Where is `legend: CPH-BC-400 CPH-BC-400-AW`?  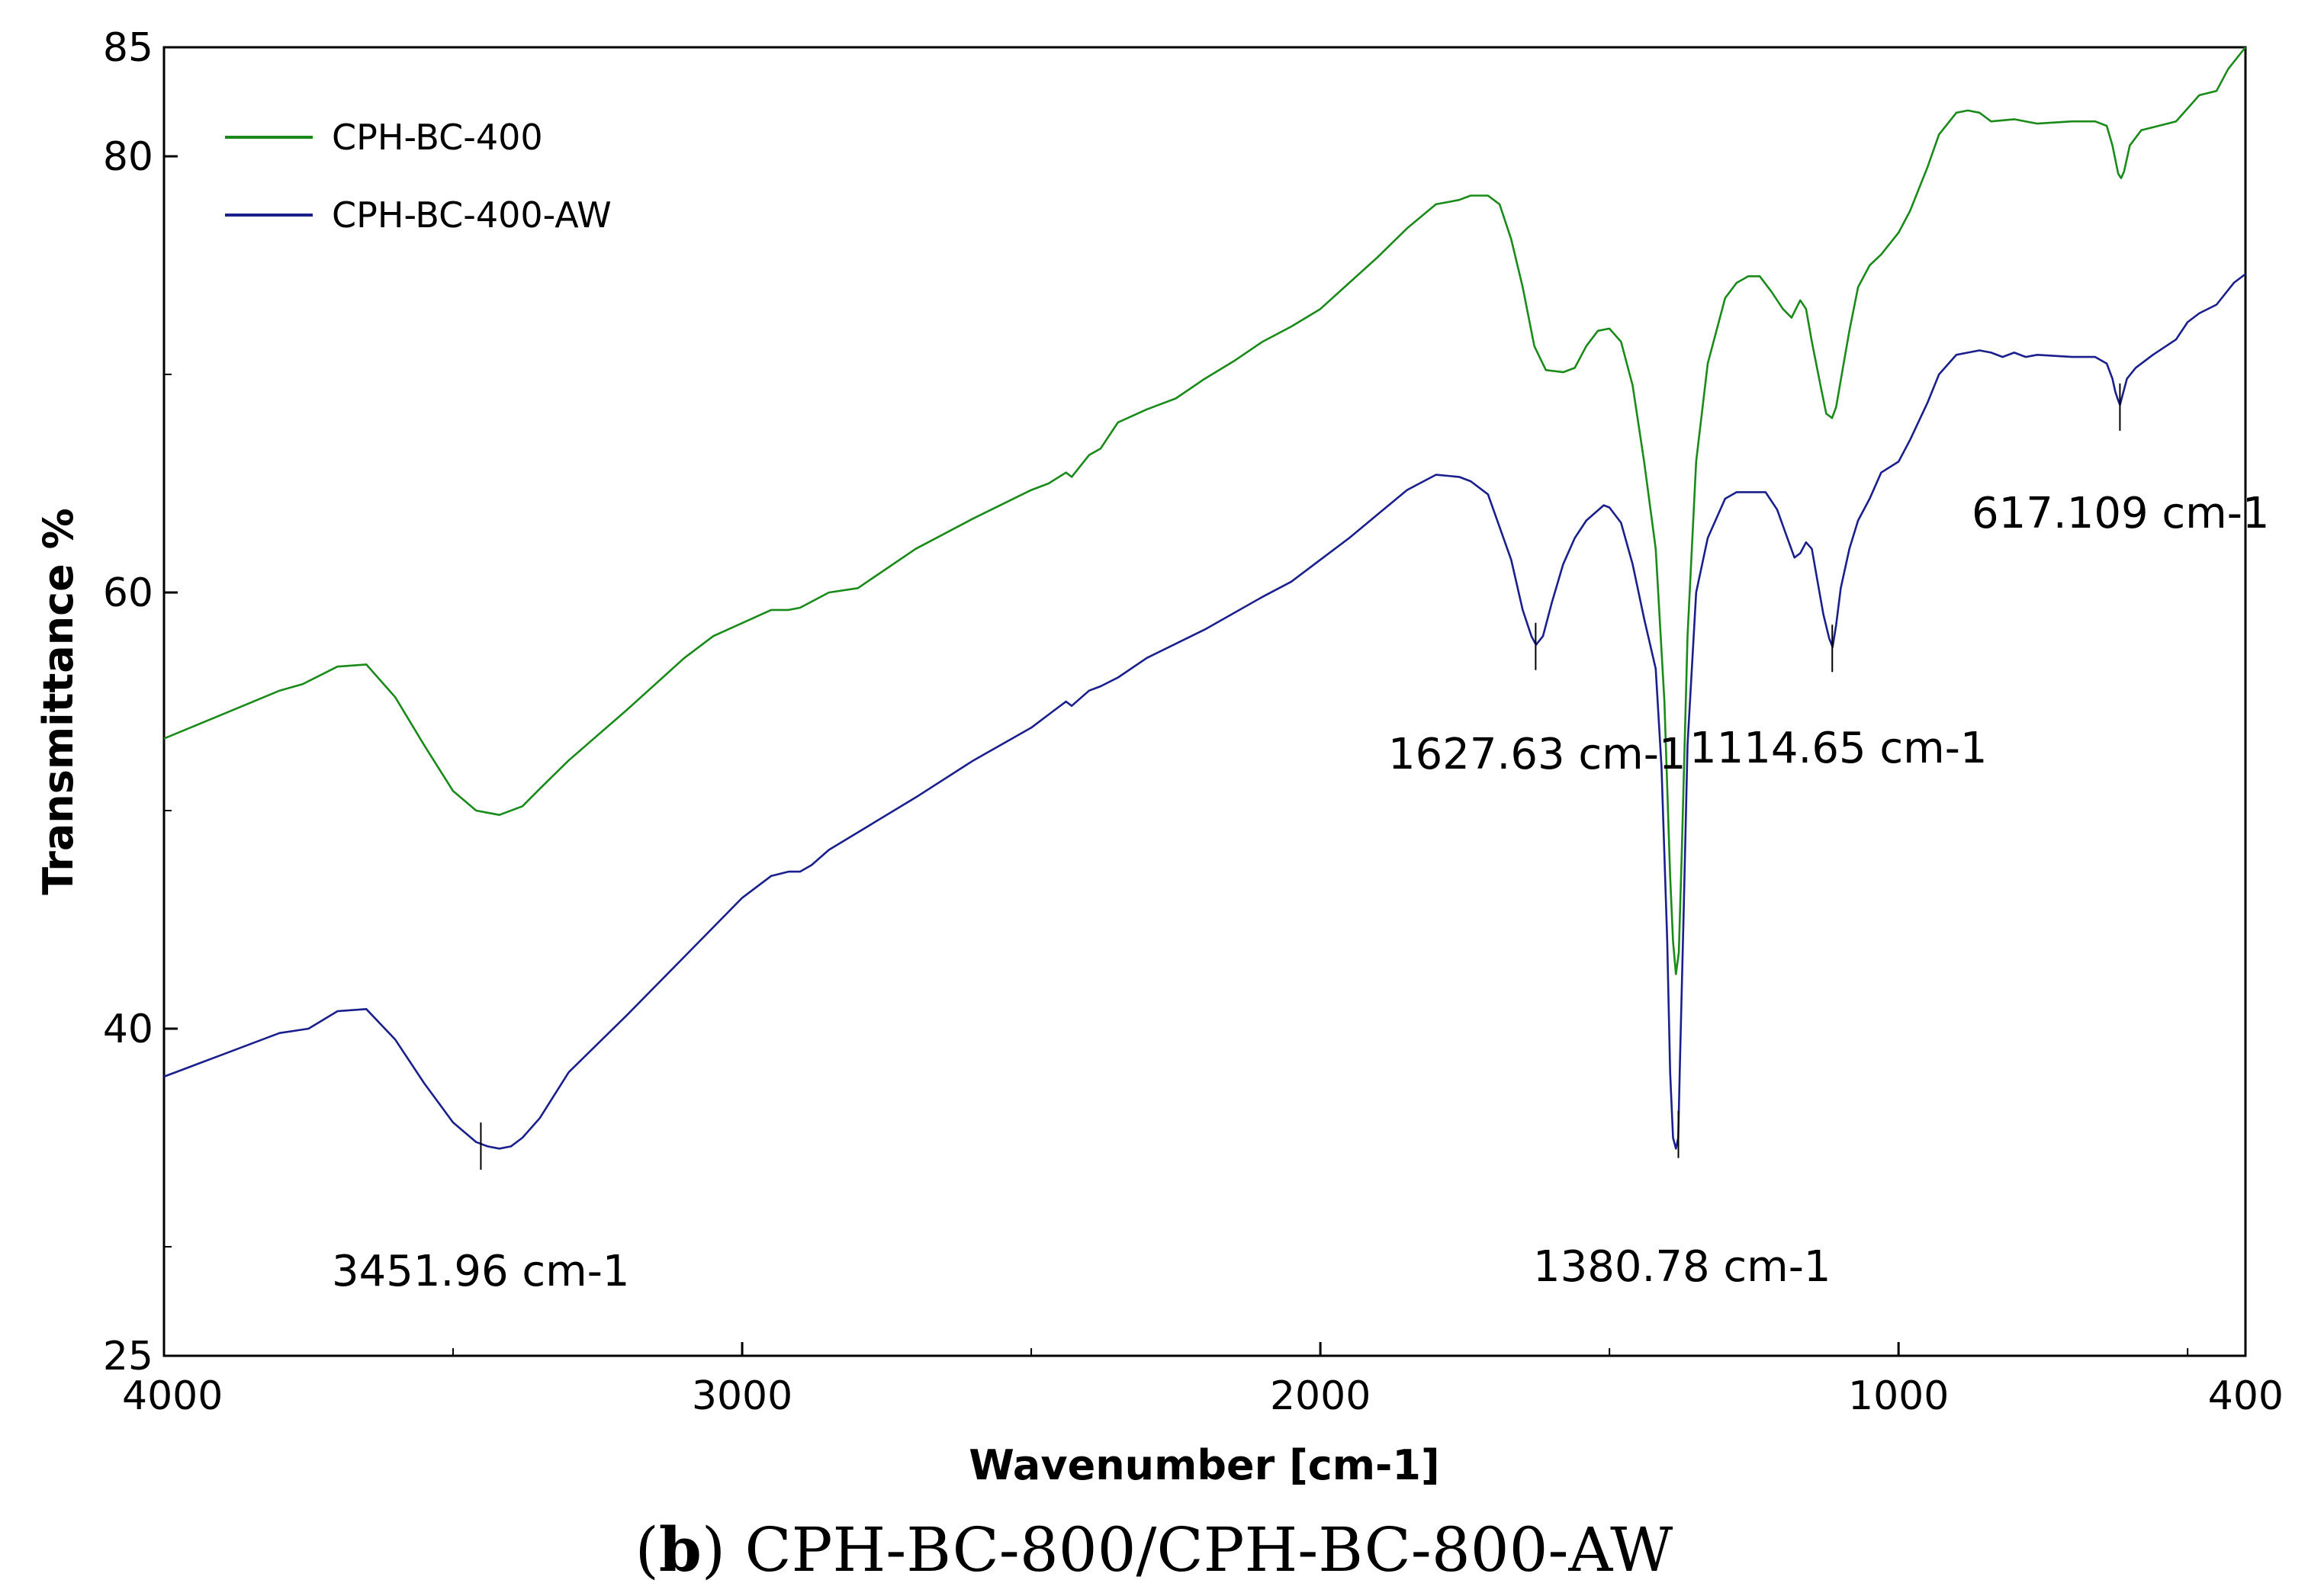 legend: CPH-BC-400 CPH-BC-400-AW is located at coordinates (419, 176).